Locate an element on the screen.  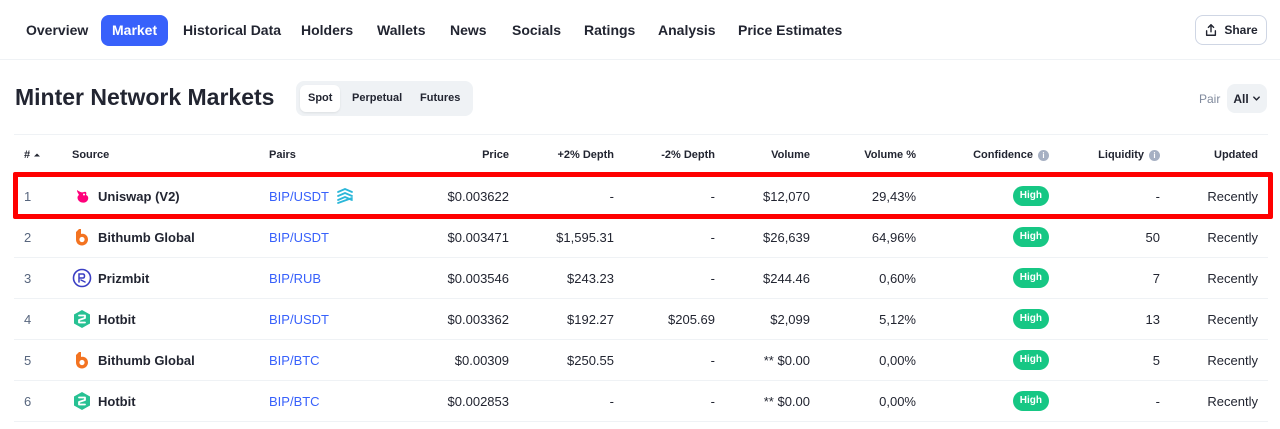
chevron-down-icon is located at coordinates (1256, 98).